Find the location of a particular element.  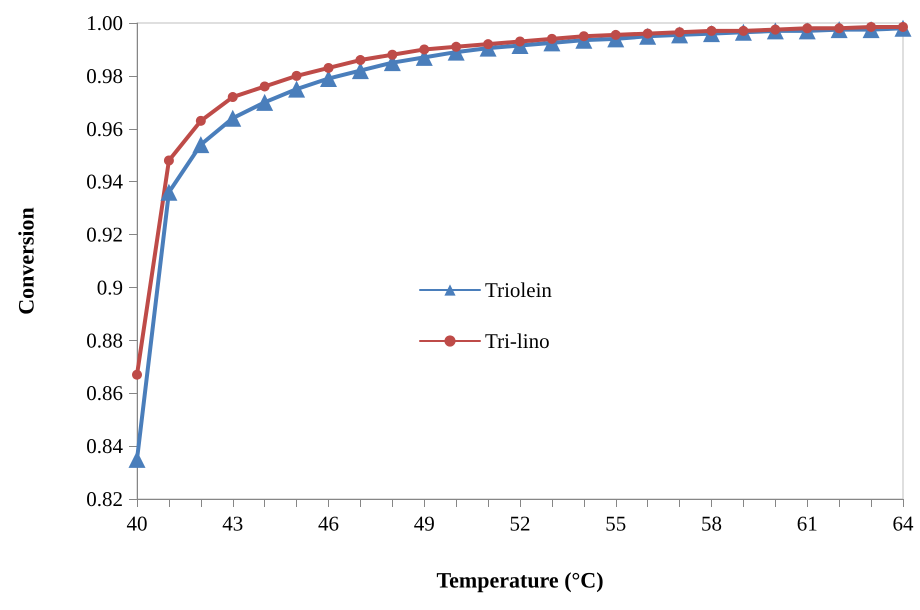

y-tick-label: 0.96 is located at coordinates (104, 128).